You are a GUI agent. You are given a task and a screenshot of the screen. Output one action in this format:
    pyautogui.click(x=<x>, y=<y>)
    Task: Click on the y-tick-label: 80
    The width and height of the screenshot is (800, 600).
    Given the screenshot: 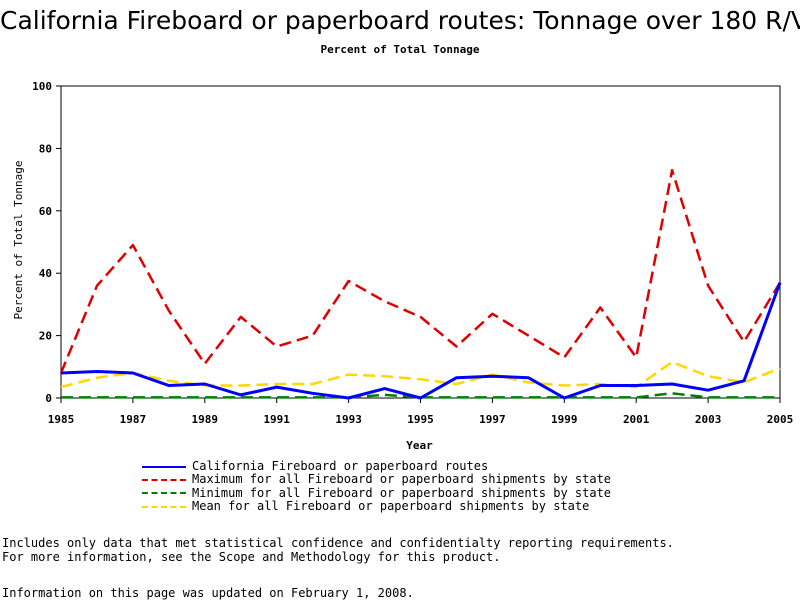 What is the action you would take?
    pyautogui.click(x=45, y=148)
    